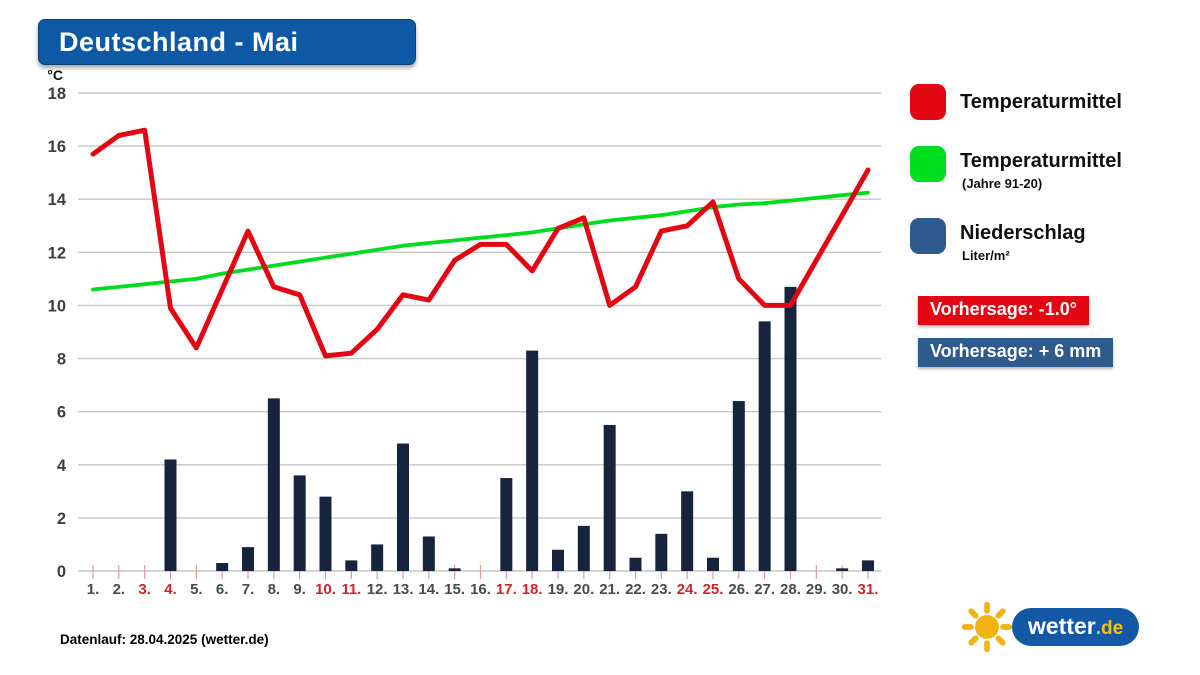 This screenshot has height=675, width=1200. Describe the element at coordinates (61, 572) in the screenshot. I see `y-tick-label: 0` at that location.